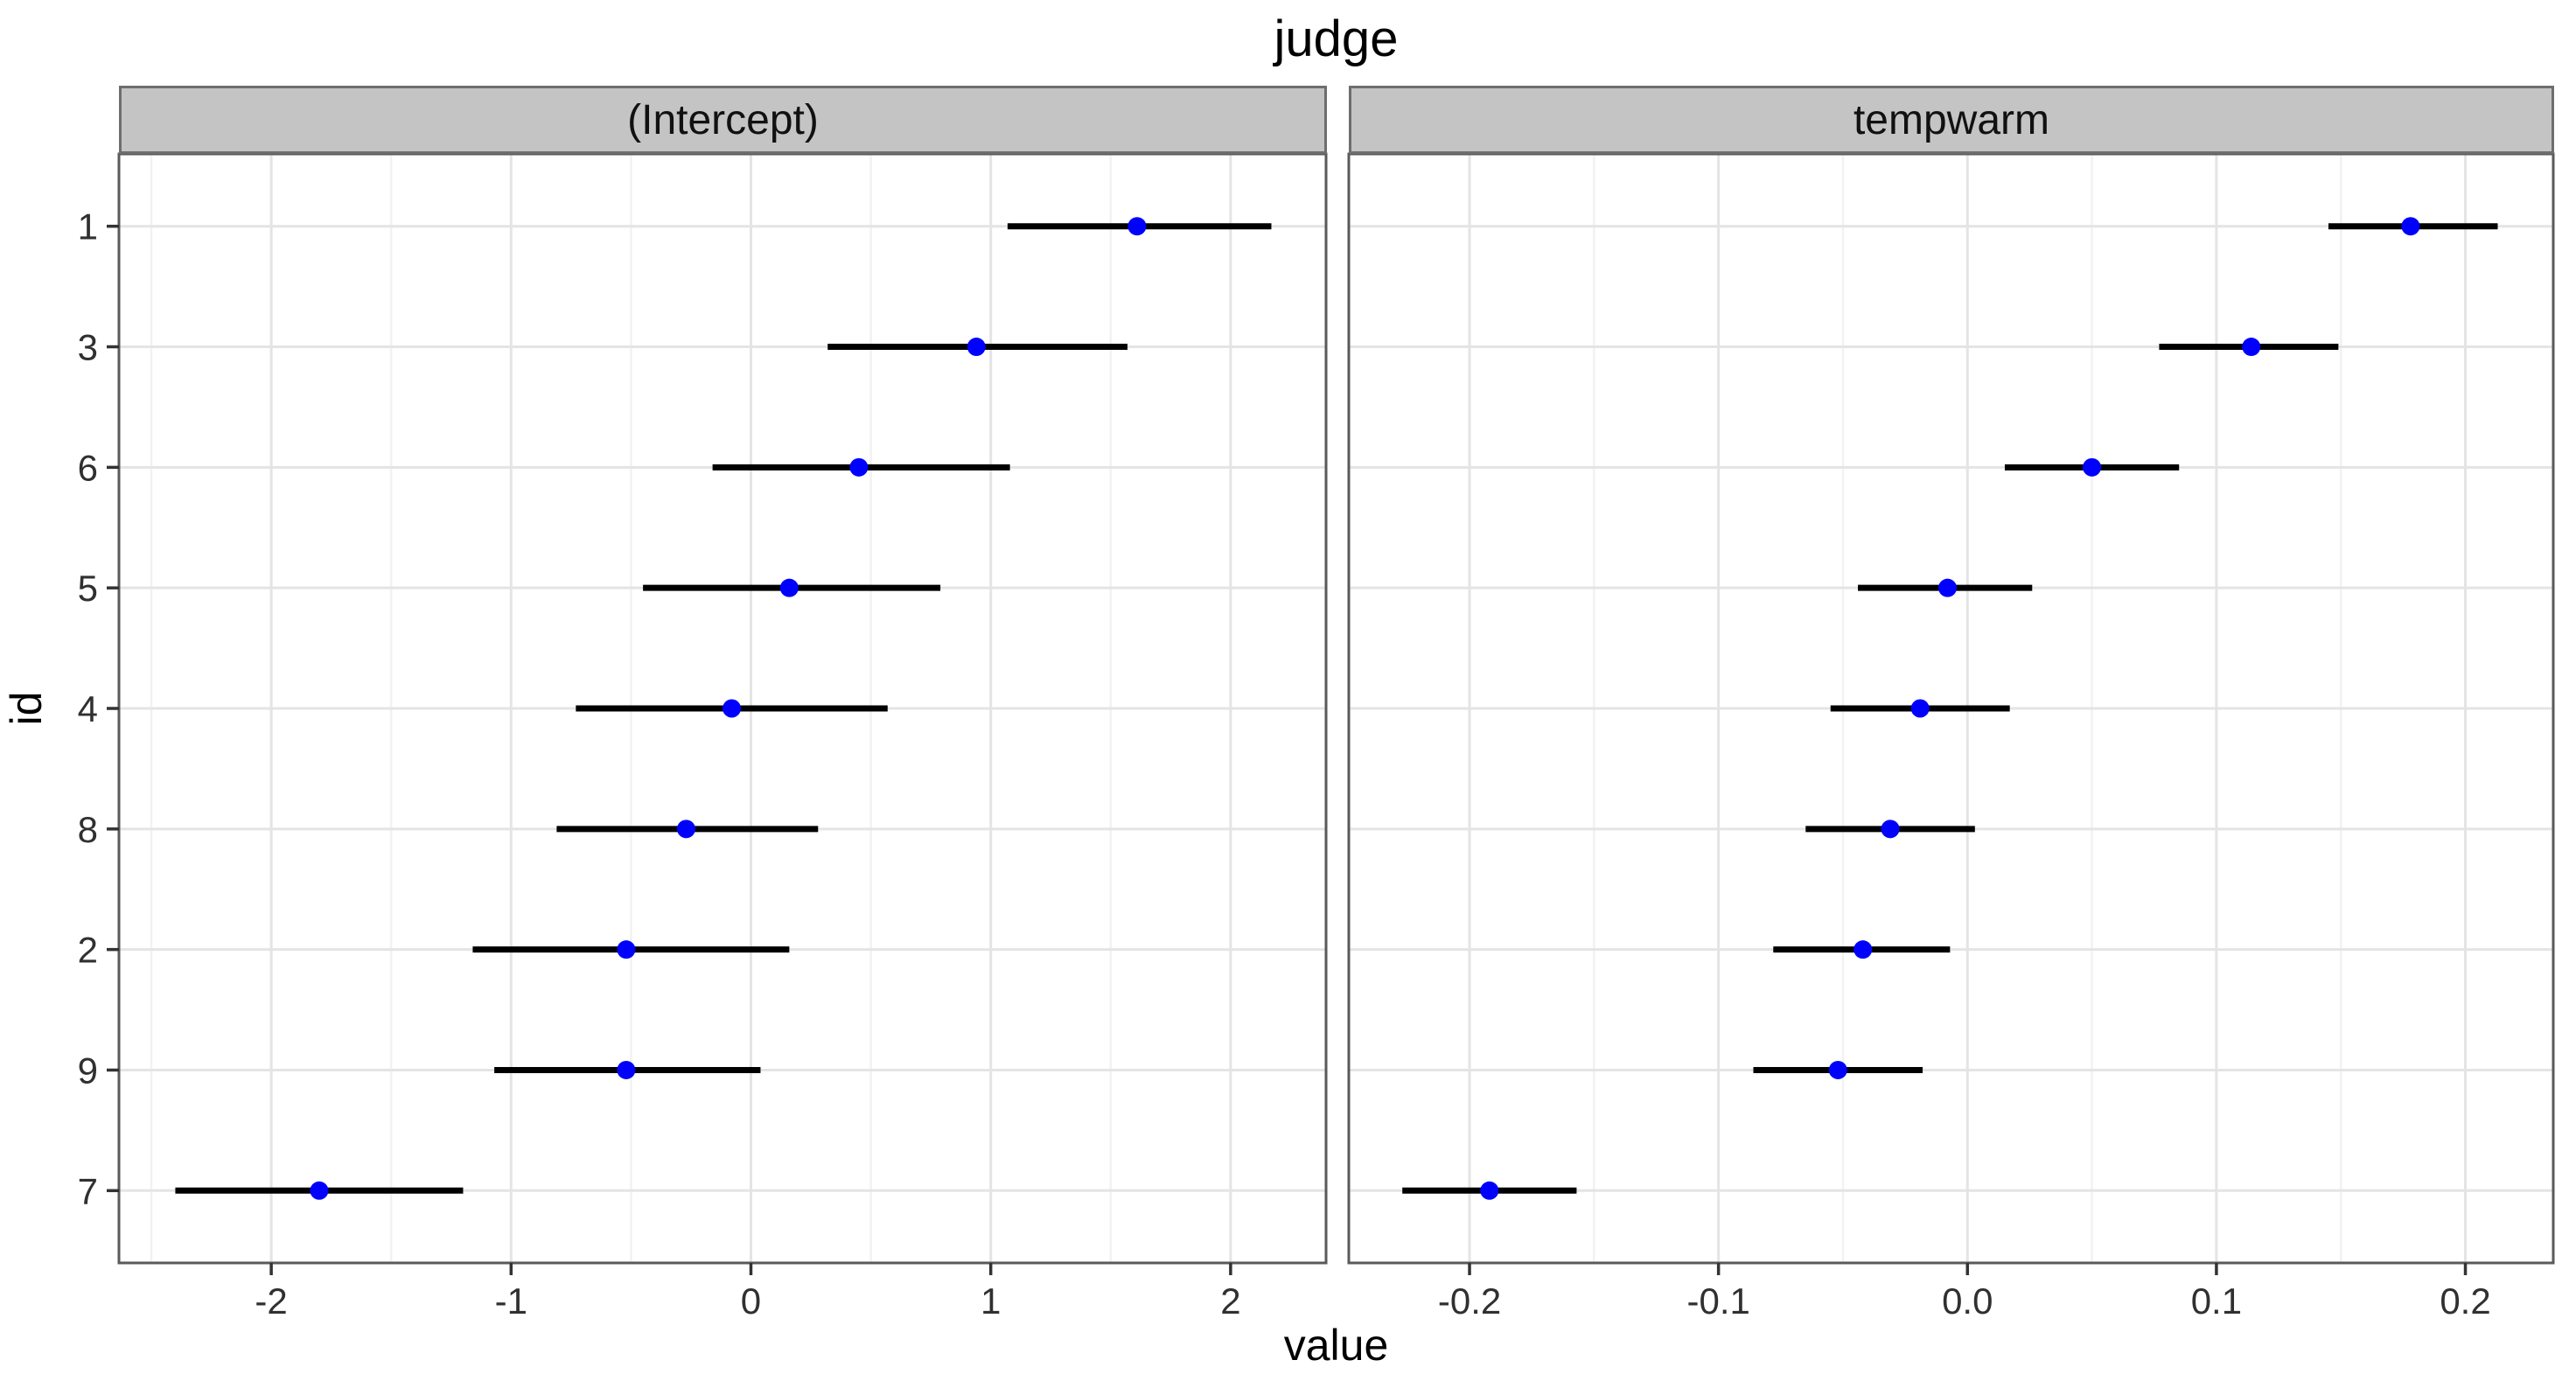  Describe the element at coordinates (26, 708) in the screenshot. I see `y-axis-title-text: id` at that location.